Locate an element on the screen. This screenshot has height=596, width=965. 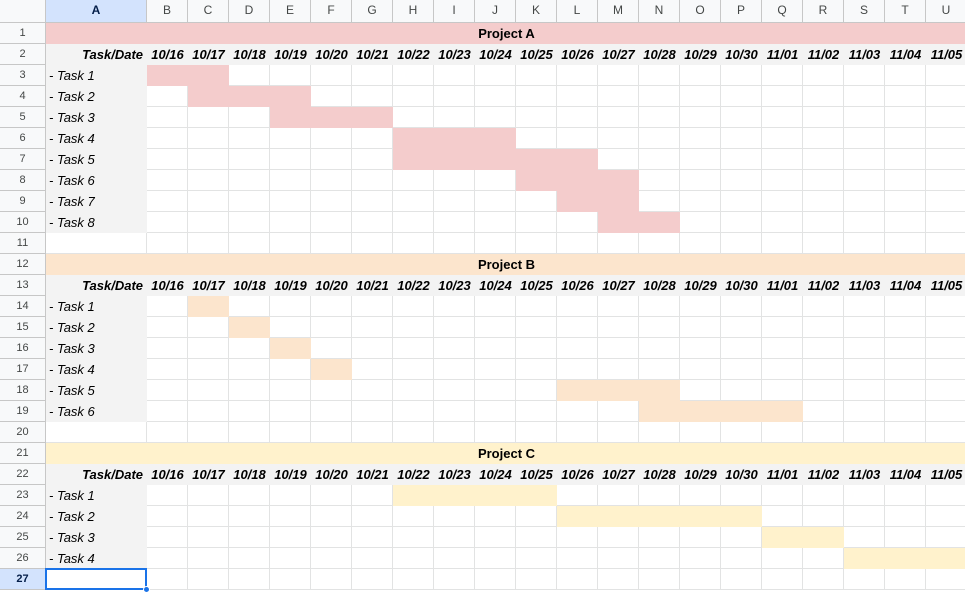
column-header: Q is located at coordinates (782, 11).